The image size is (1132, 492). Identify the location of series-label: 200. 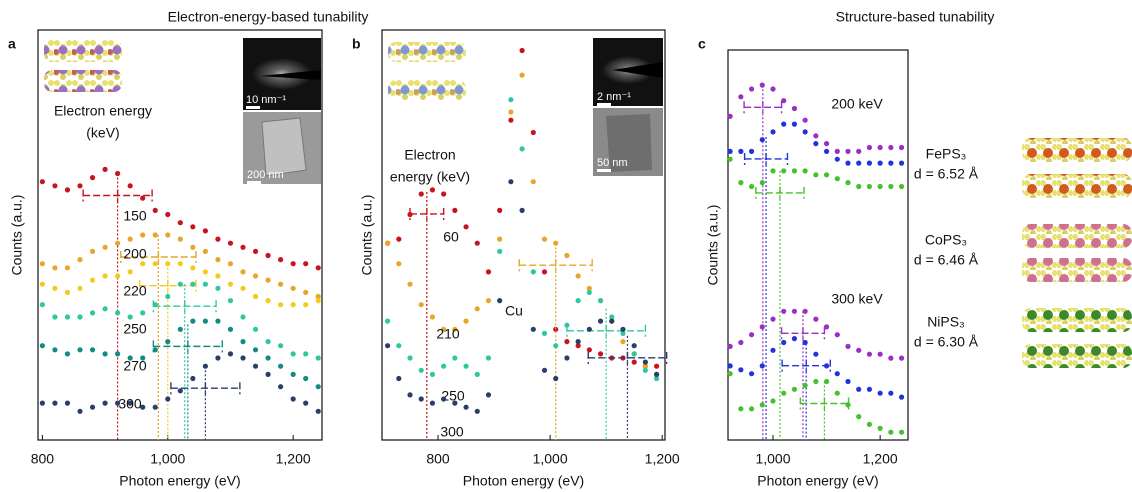
(135, 254).